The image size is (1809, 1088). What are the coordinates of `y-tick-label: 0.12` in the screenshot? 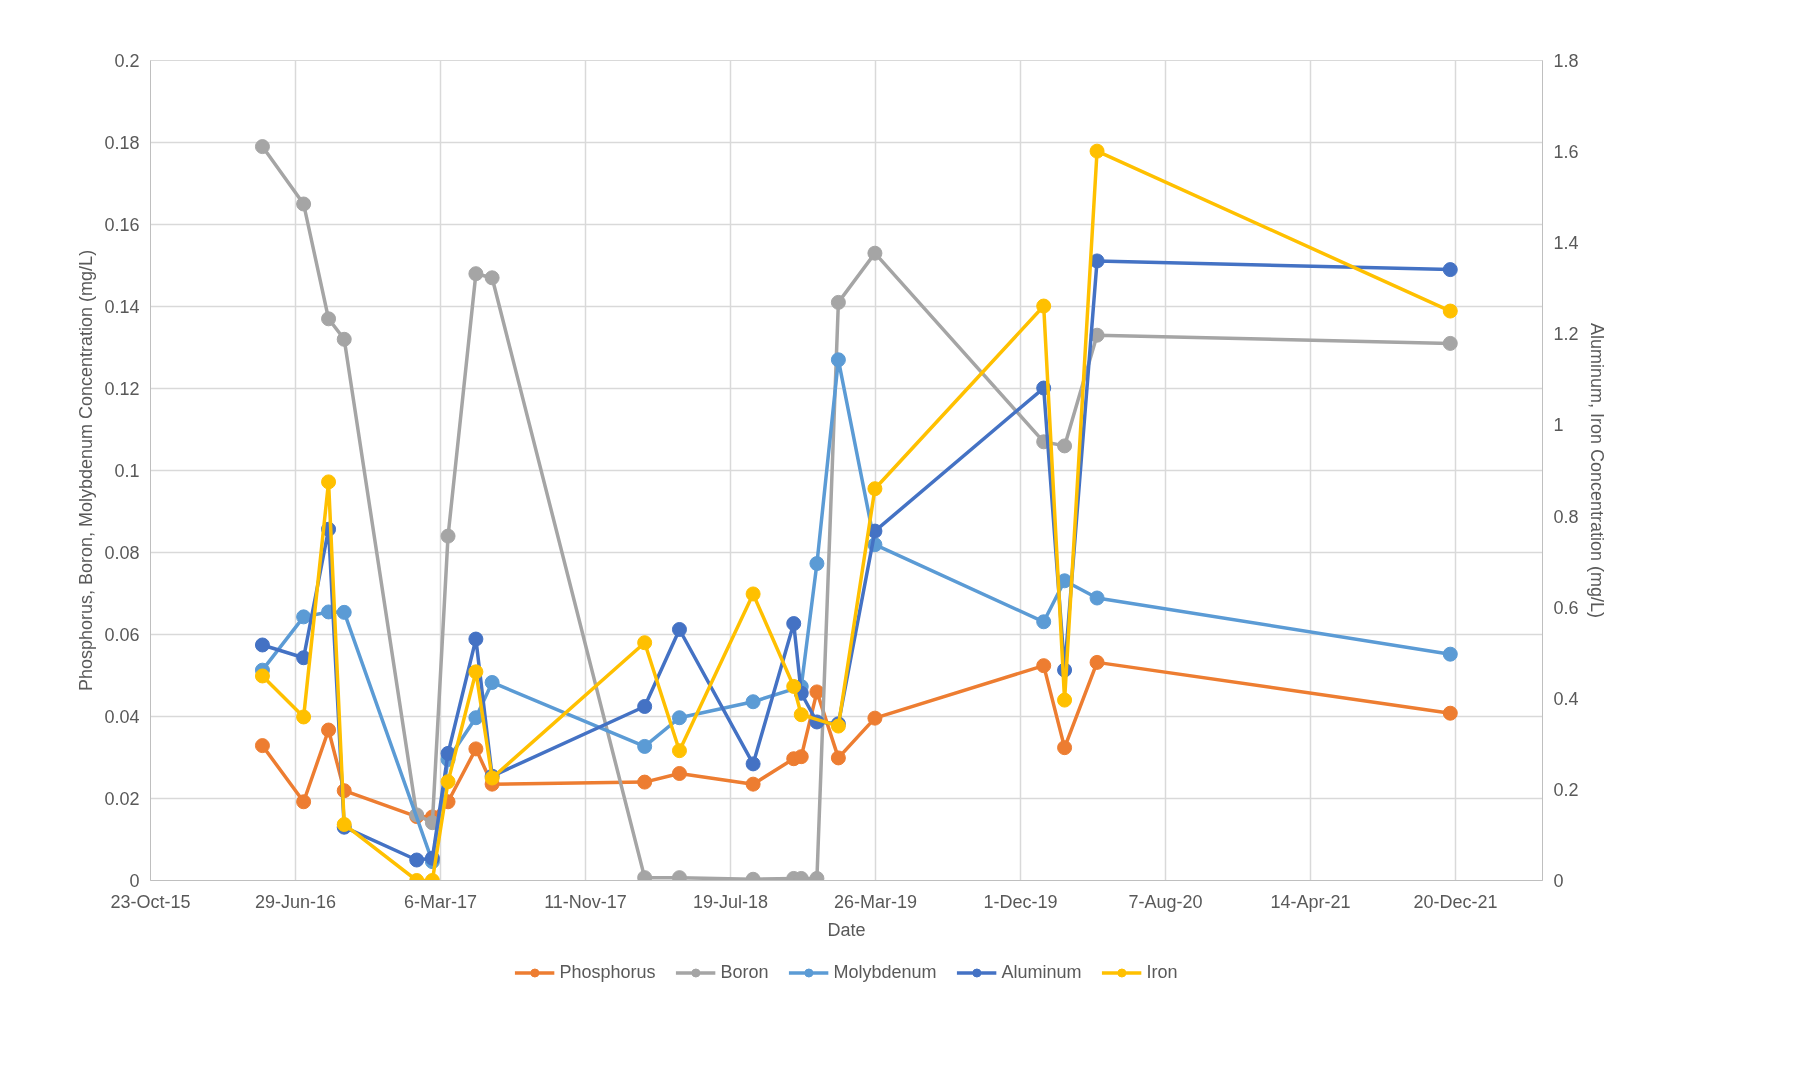 It's located at (122, 389).